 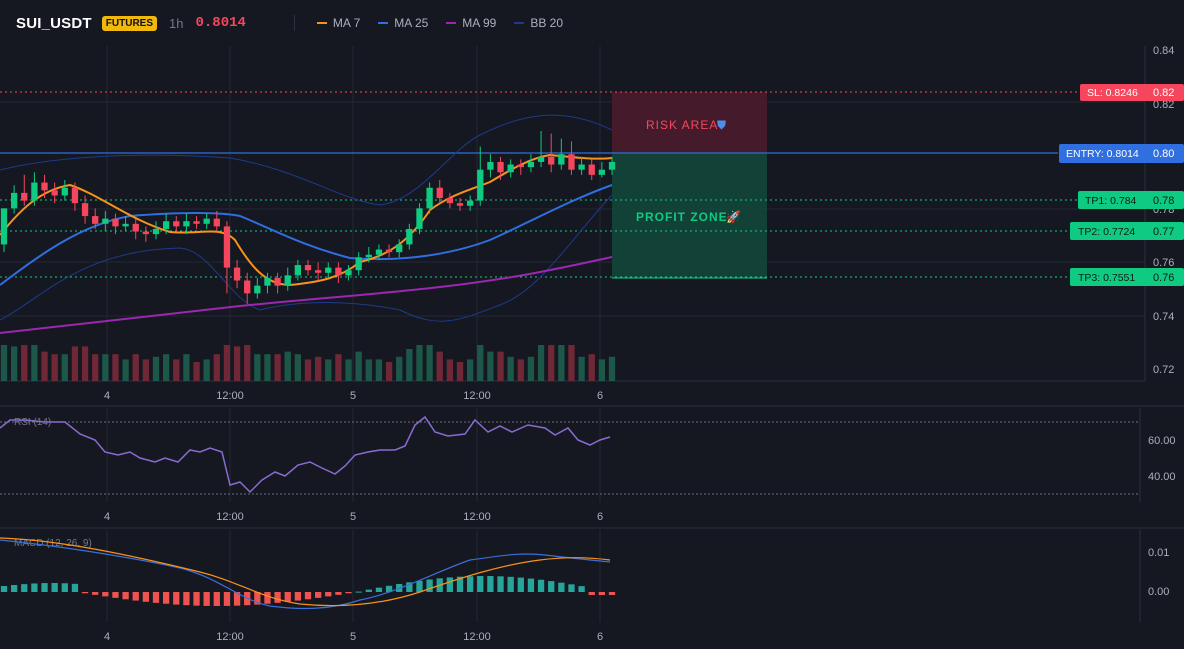 I want to click on tp2-tag: TP2: 0.7724 0.77, so click(x=1127, y=231).